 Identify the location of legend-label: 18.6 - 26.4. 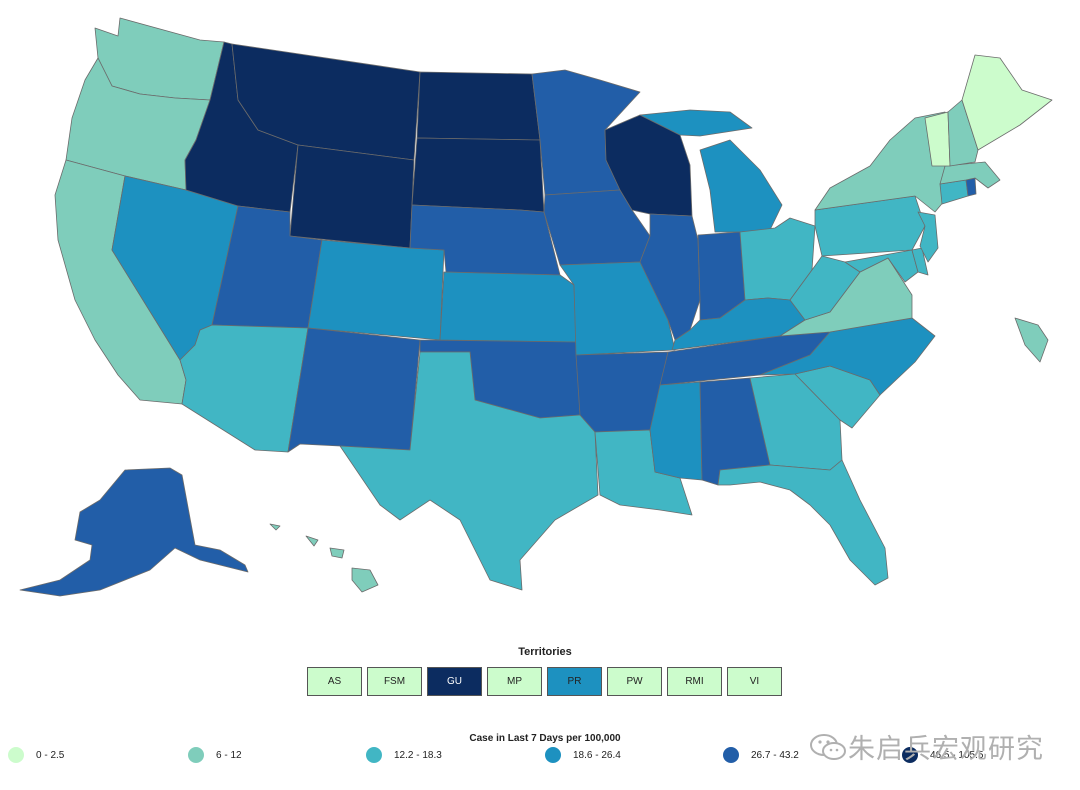
(597, 755).